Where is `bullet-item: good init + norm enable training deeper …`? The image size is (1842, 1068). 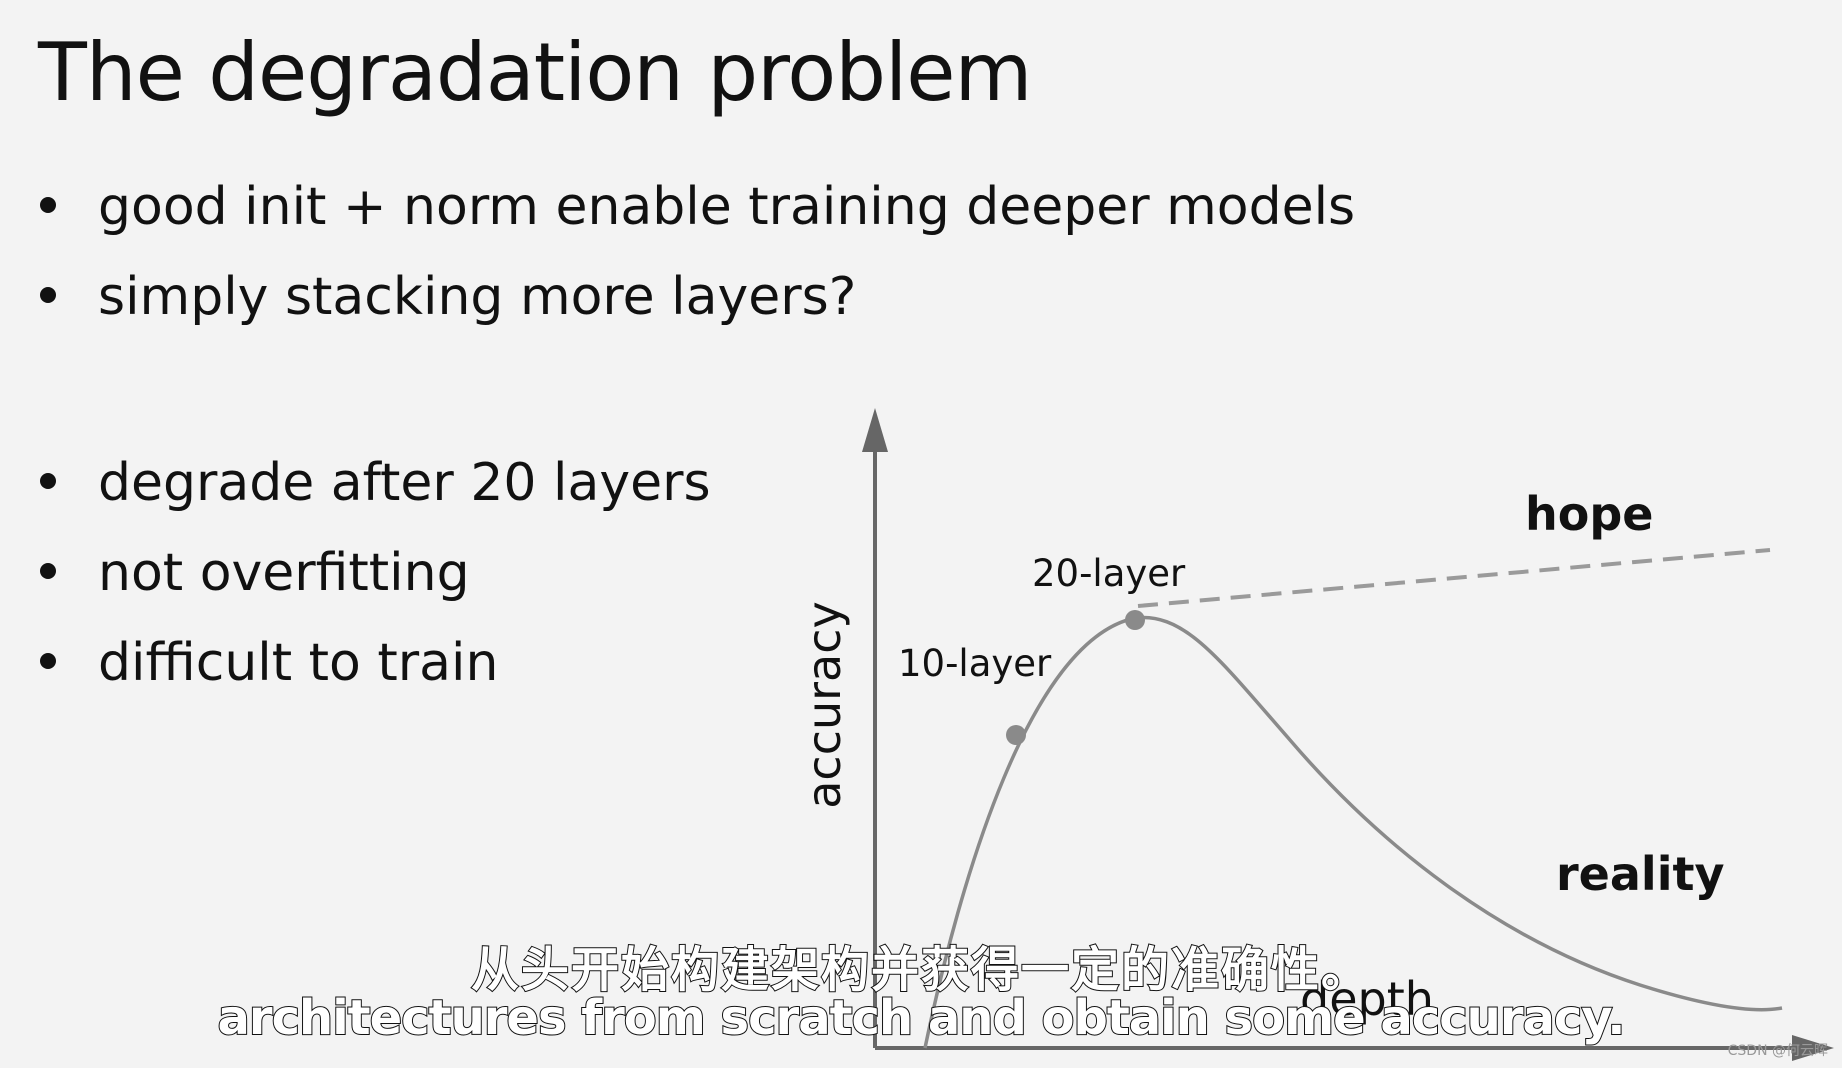
bullet-item: good init + norm enable training deeper … is located at coordinates (696, 207).